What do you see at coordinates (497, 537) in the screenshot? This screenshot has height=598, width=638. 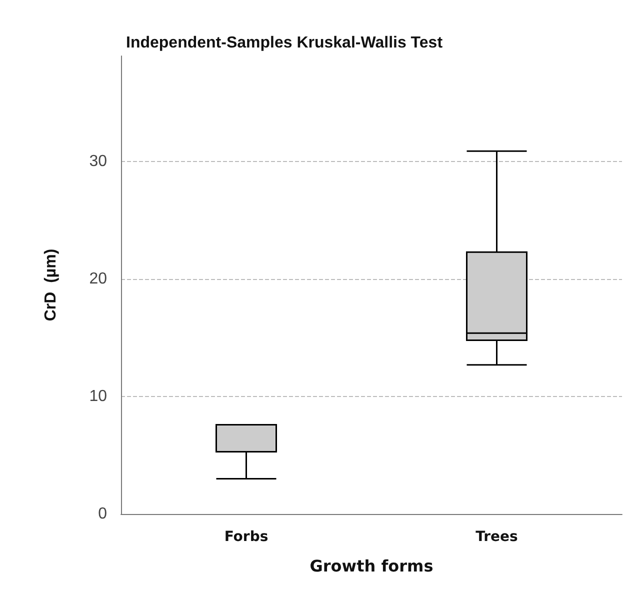 I see `x-tick-label: Trees` at bounding box center [497, 537].